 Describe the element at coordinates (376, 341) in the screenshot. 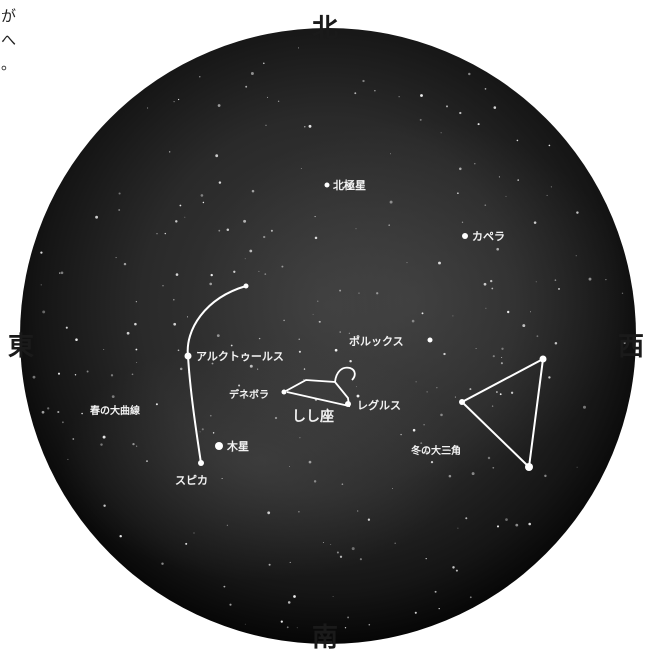

I see `label-pollux: ポルックス` at that location.